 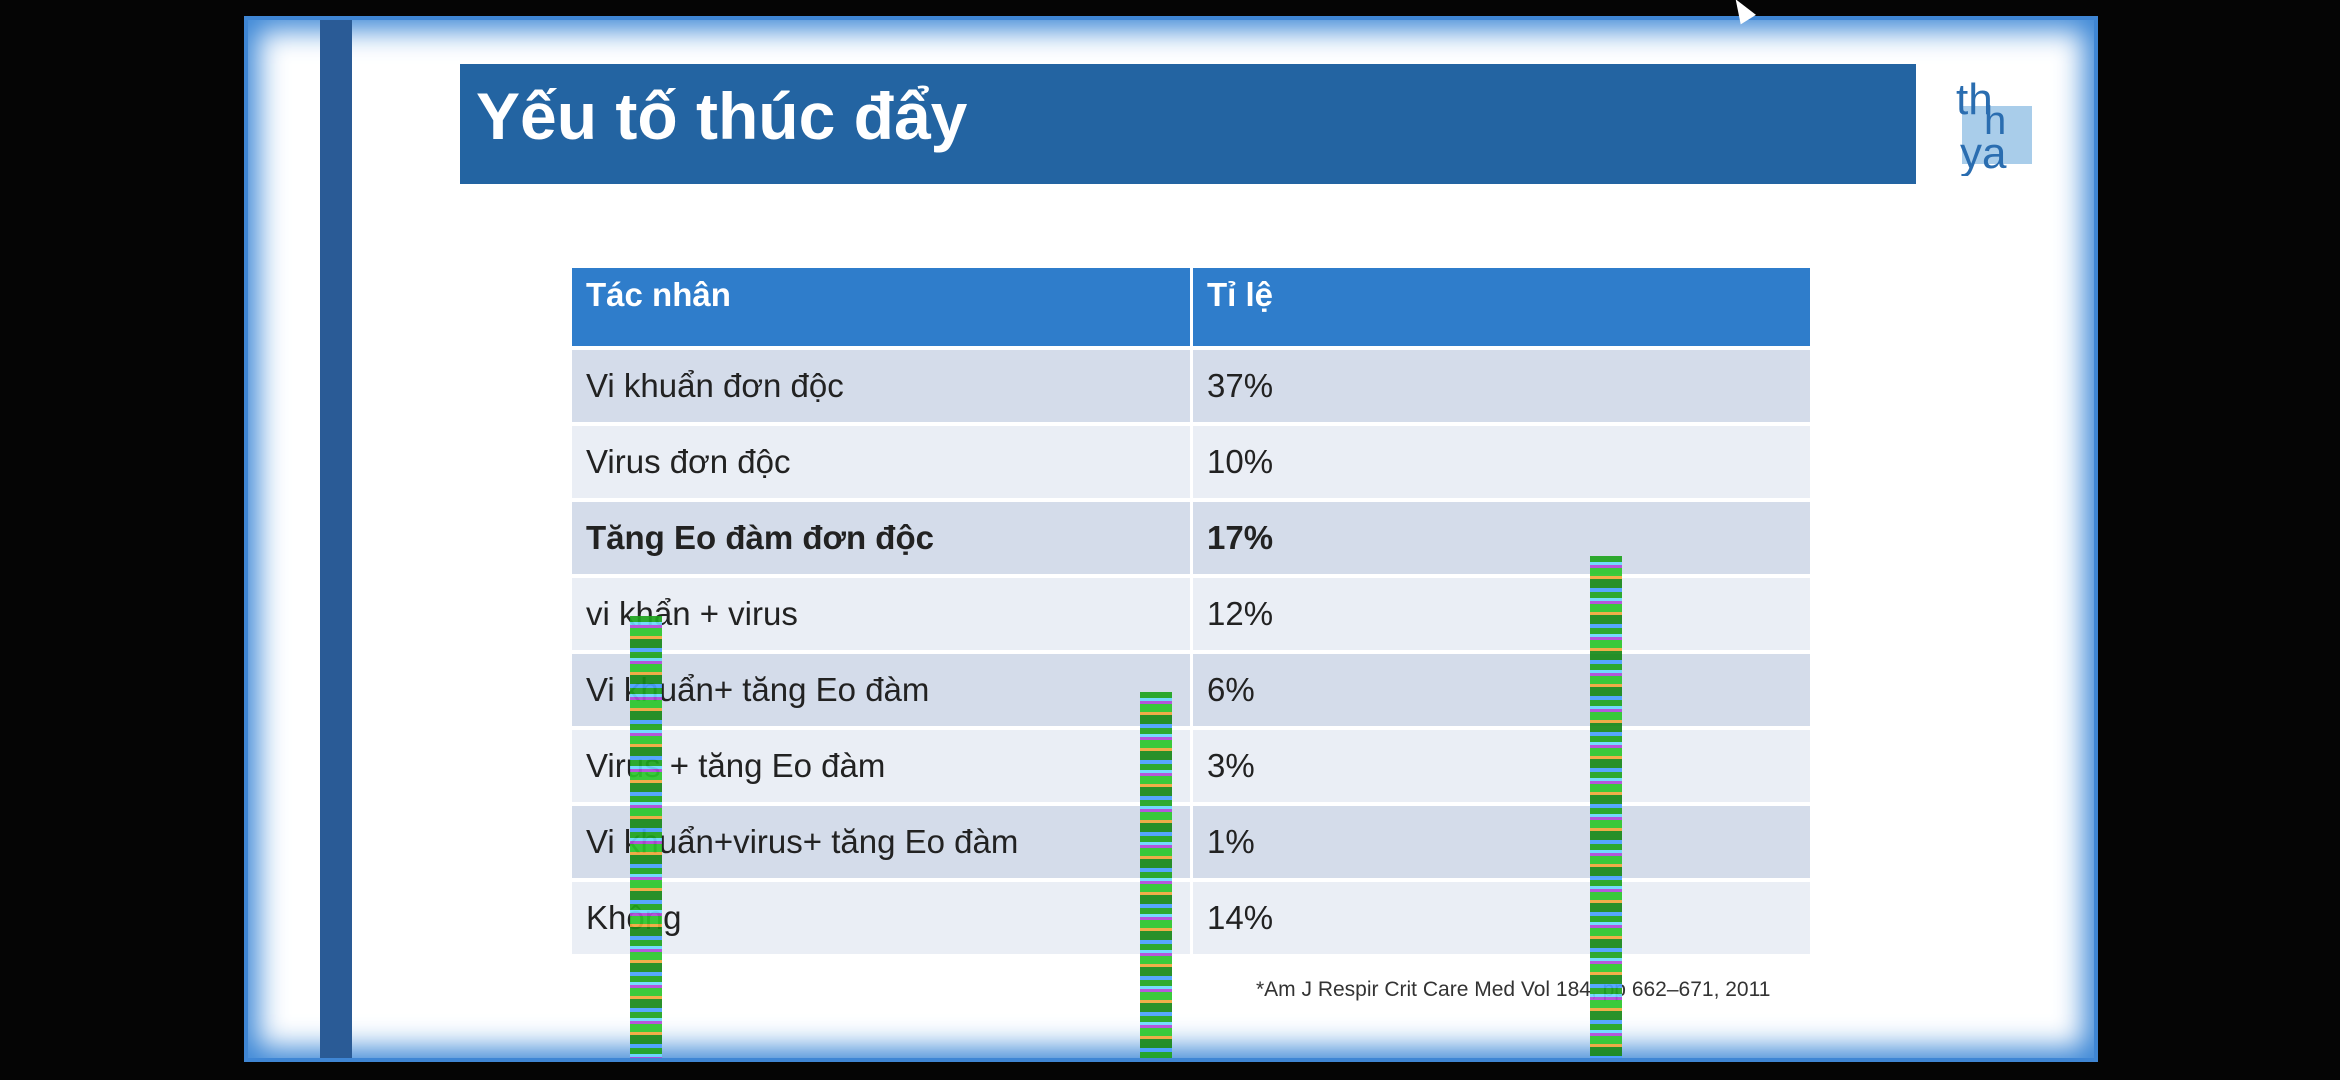 I want to click on cell-rate: 6%, so click(x=1501, y=690).